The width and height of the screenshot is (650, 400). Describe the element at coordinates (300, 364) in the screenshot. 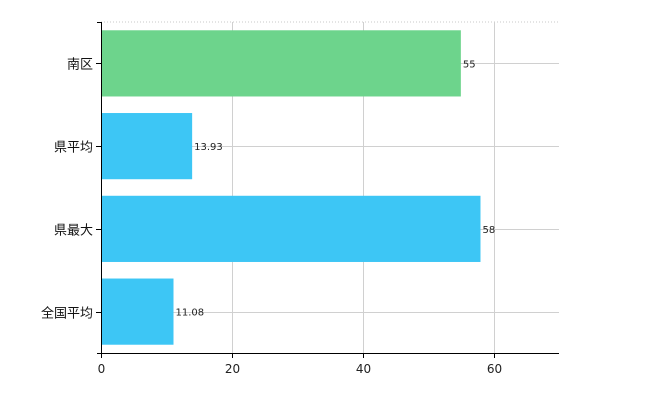

I see `x-axis-ticks: 0 20 40 60` at that location.